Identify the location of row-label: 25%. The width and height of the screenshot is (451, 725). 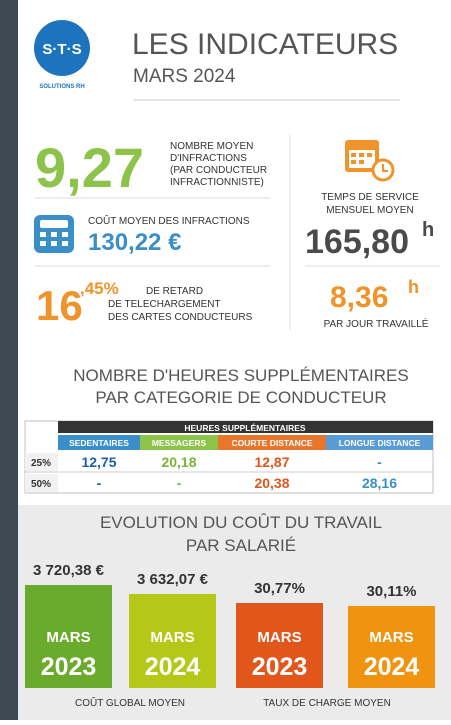
(41, 463).